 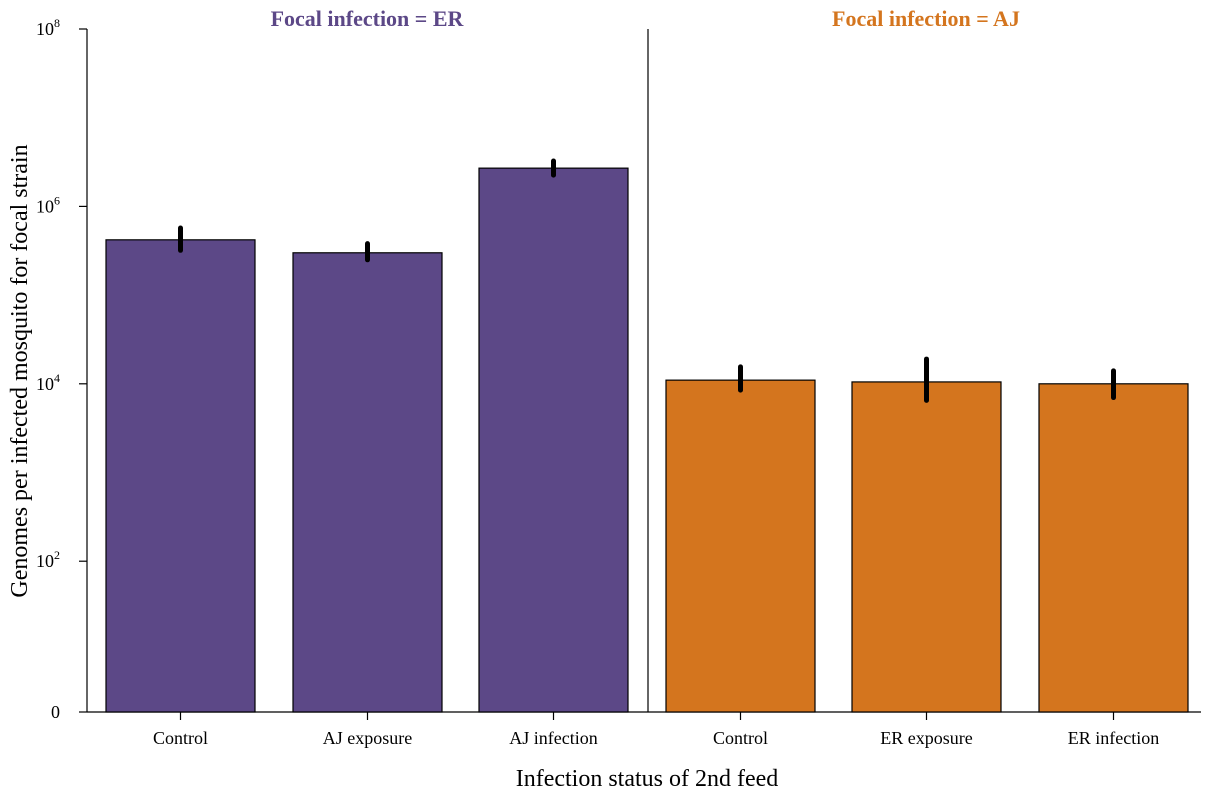 I want to click on panel-title: Focal infection = AJ, so click(x=926, y=18).